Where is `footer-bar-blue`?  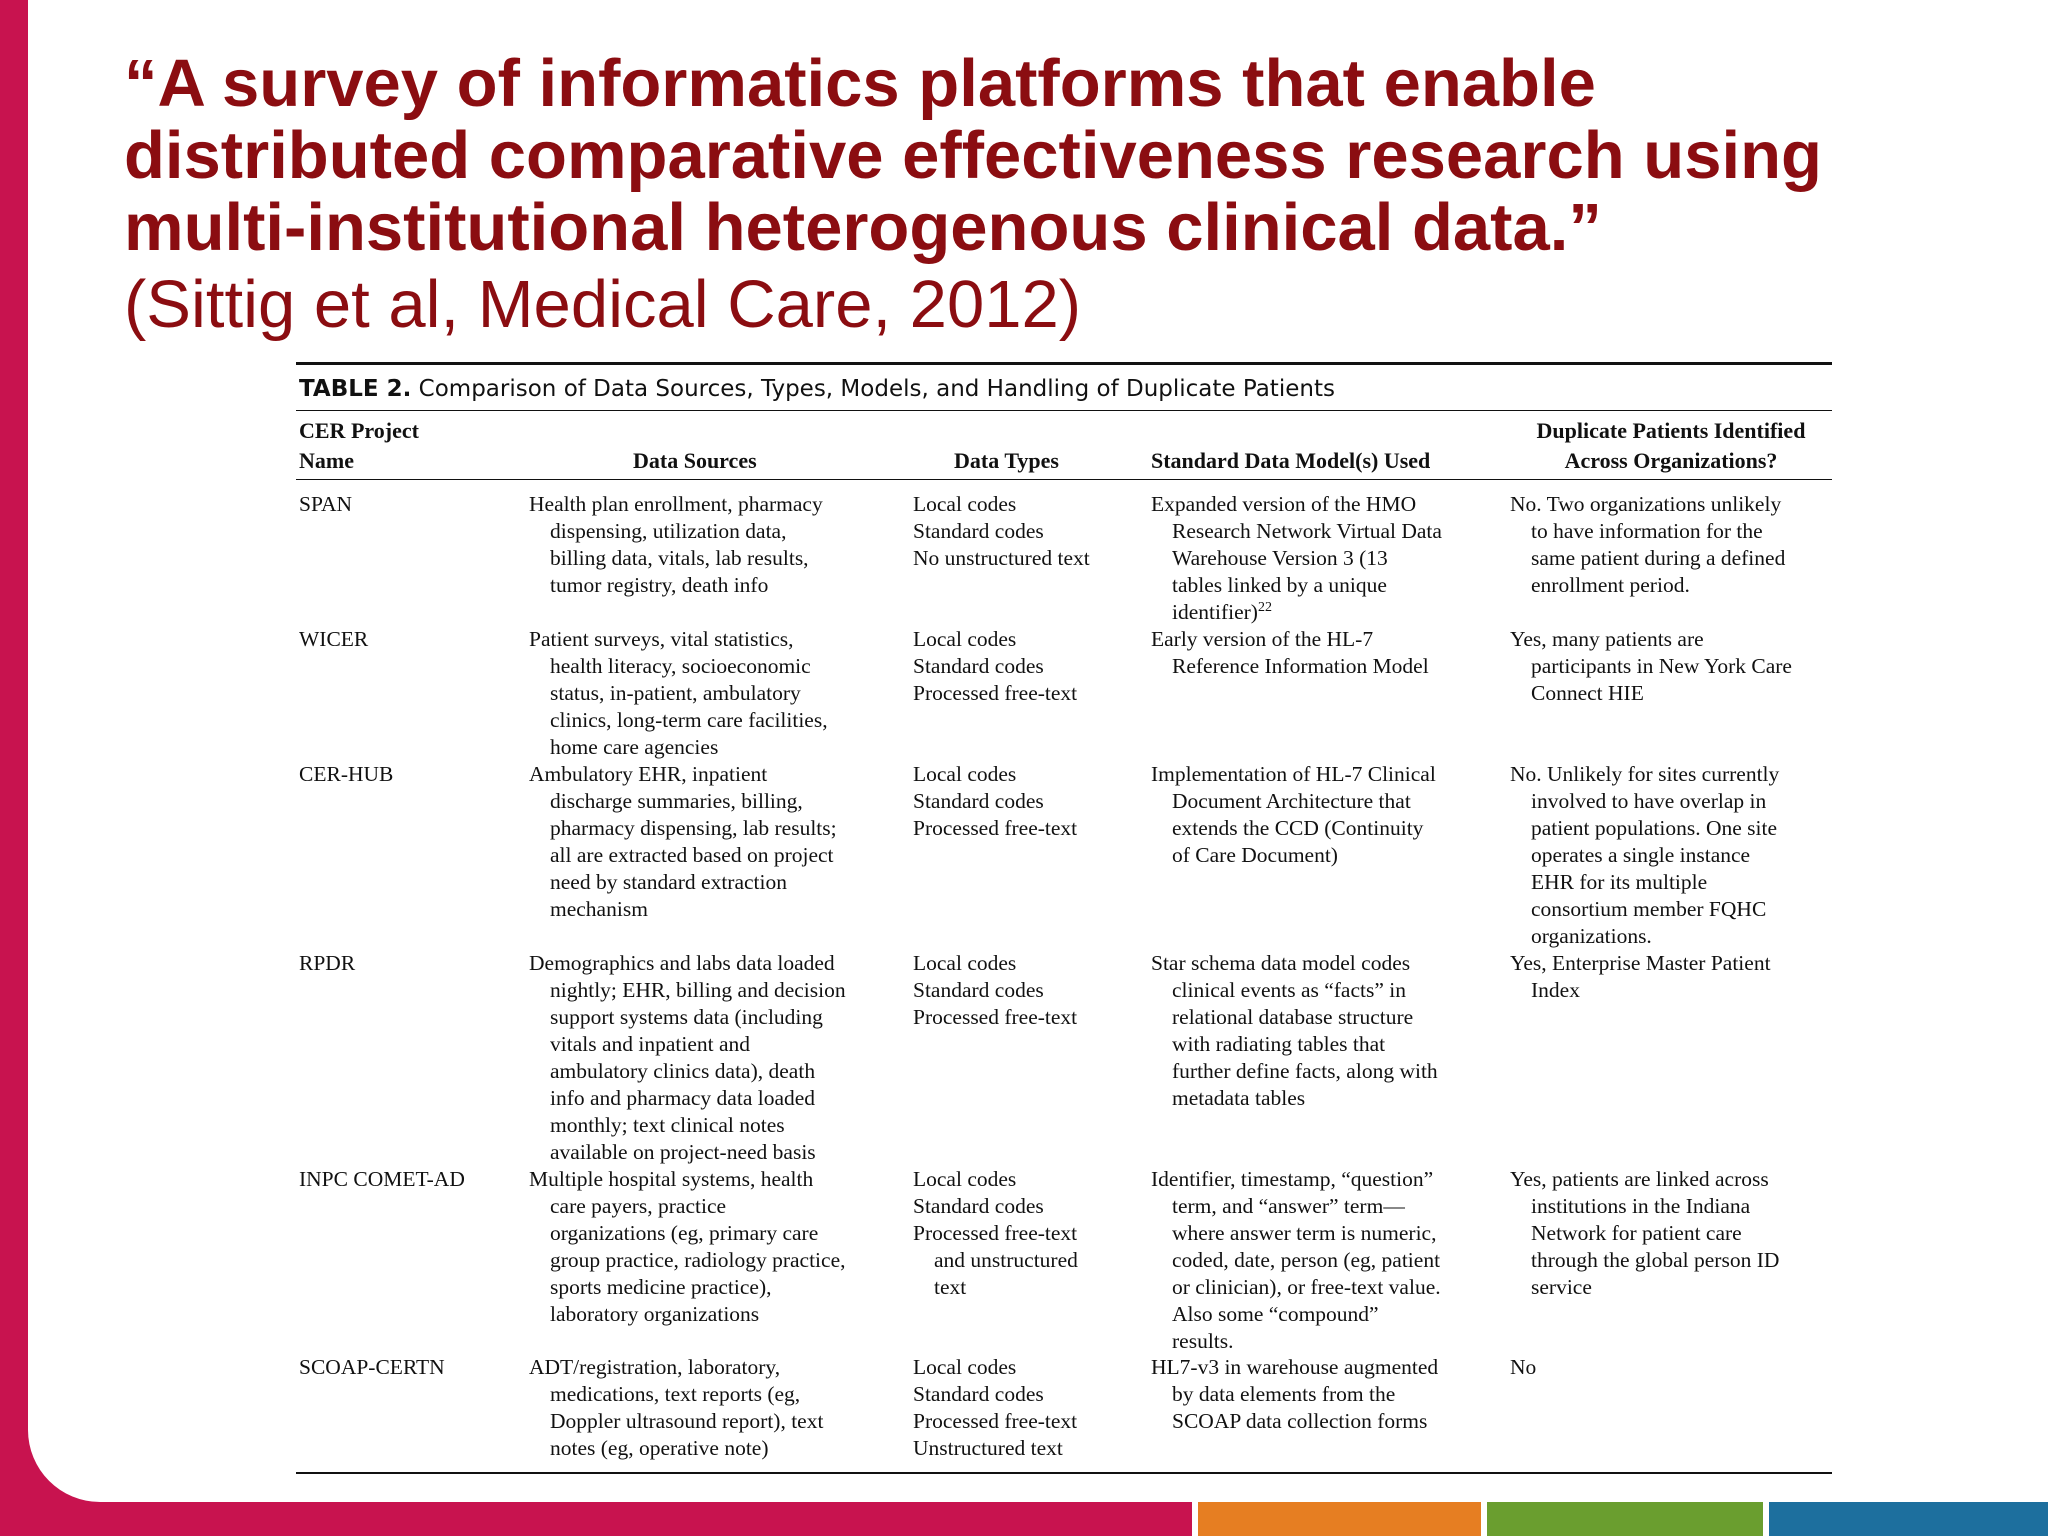 footer-bar-blue is located at coordinates (1908, 1519).